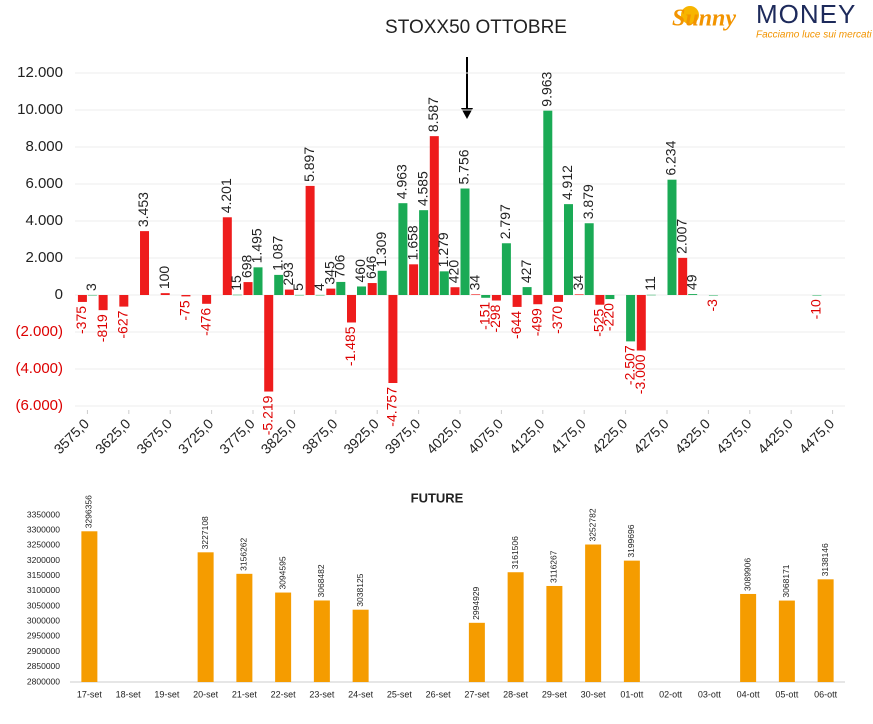 The image size is (873, 724). I want to click on x-tick-label: 4075,0, so click(486, 436).